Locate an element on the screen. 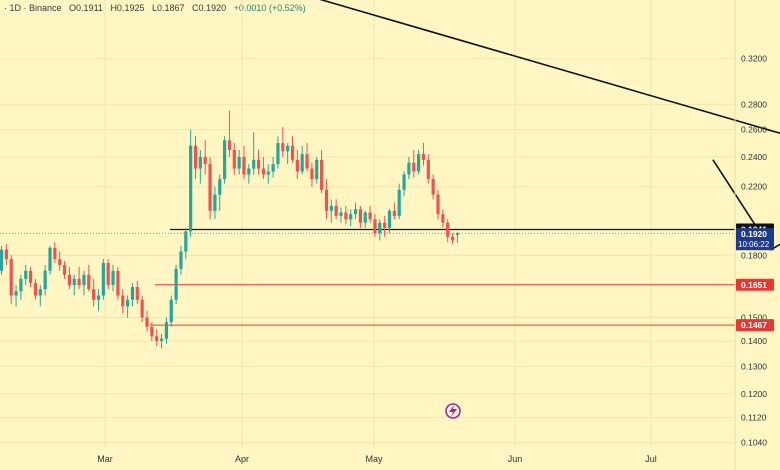 This screenshot has width=780, height=470. time-axis: Mar Apr May Jun Jul is located at coordinates (377, 459).